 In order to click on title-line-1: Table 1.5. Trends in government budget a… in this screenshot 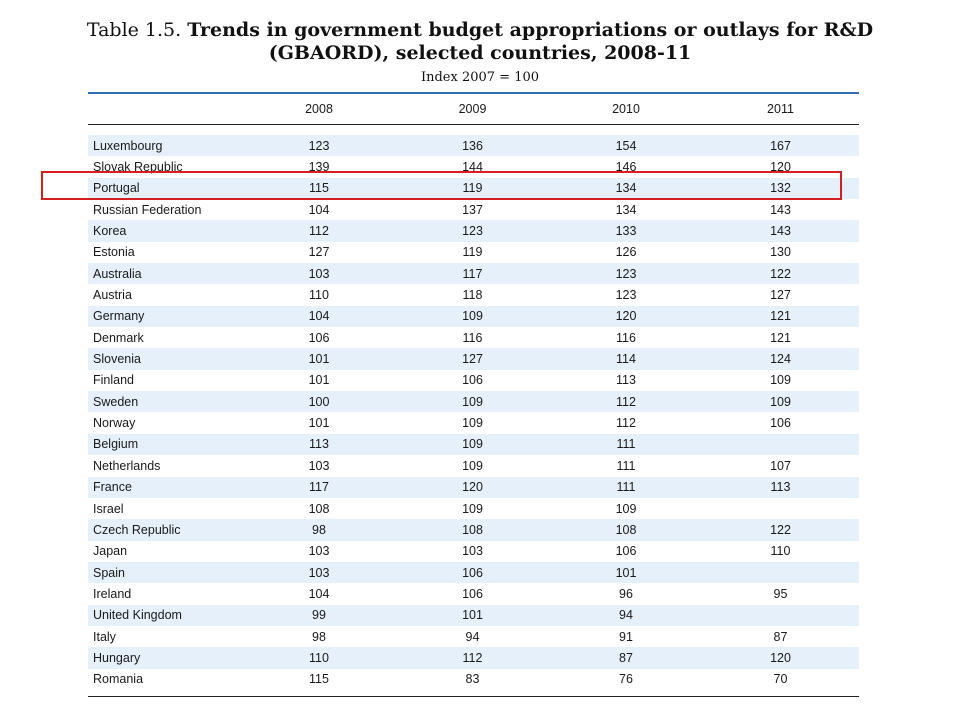, I will do `click(480, 30)`.